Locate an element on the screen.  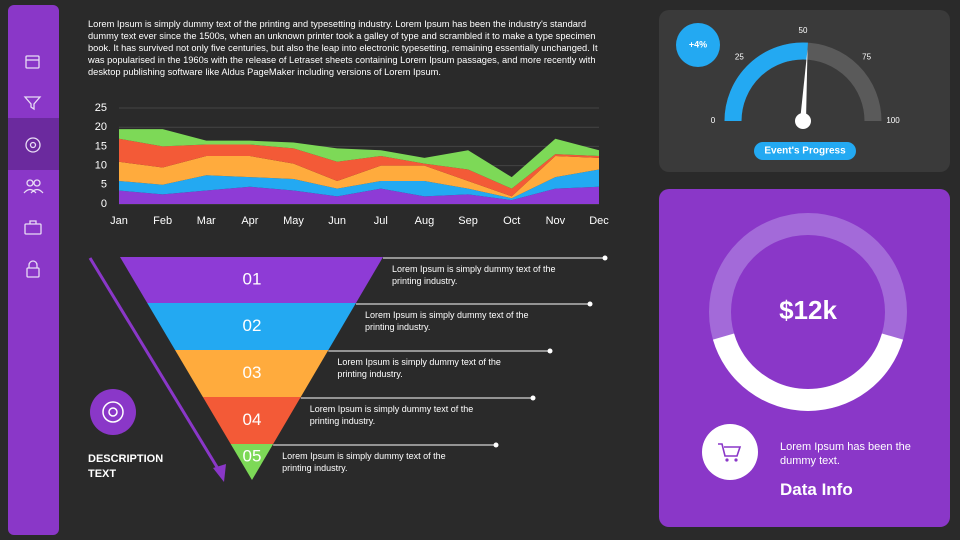
description: DESCRIPTION TEXT is located at coordinates (126, 466).